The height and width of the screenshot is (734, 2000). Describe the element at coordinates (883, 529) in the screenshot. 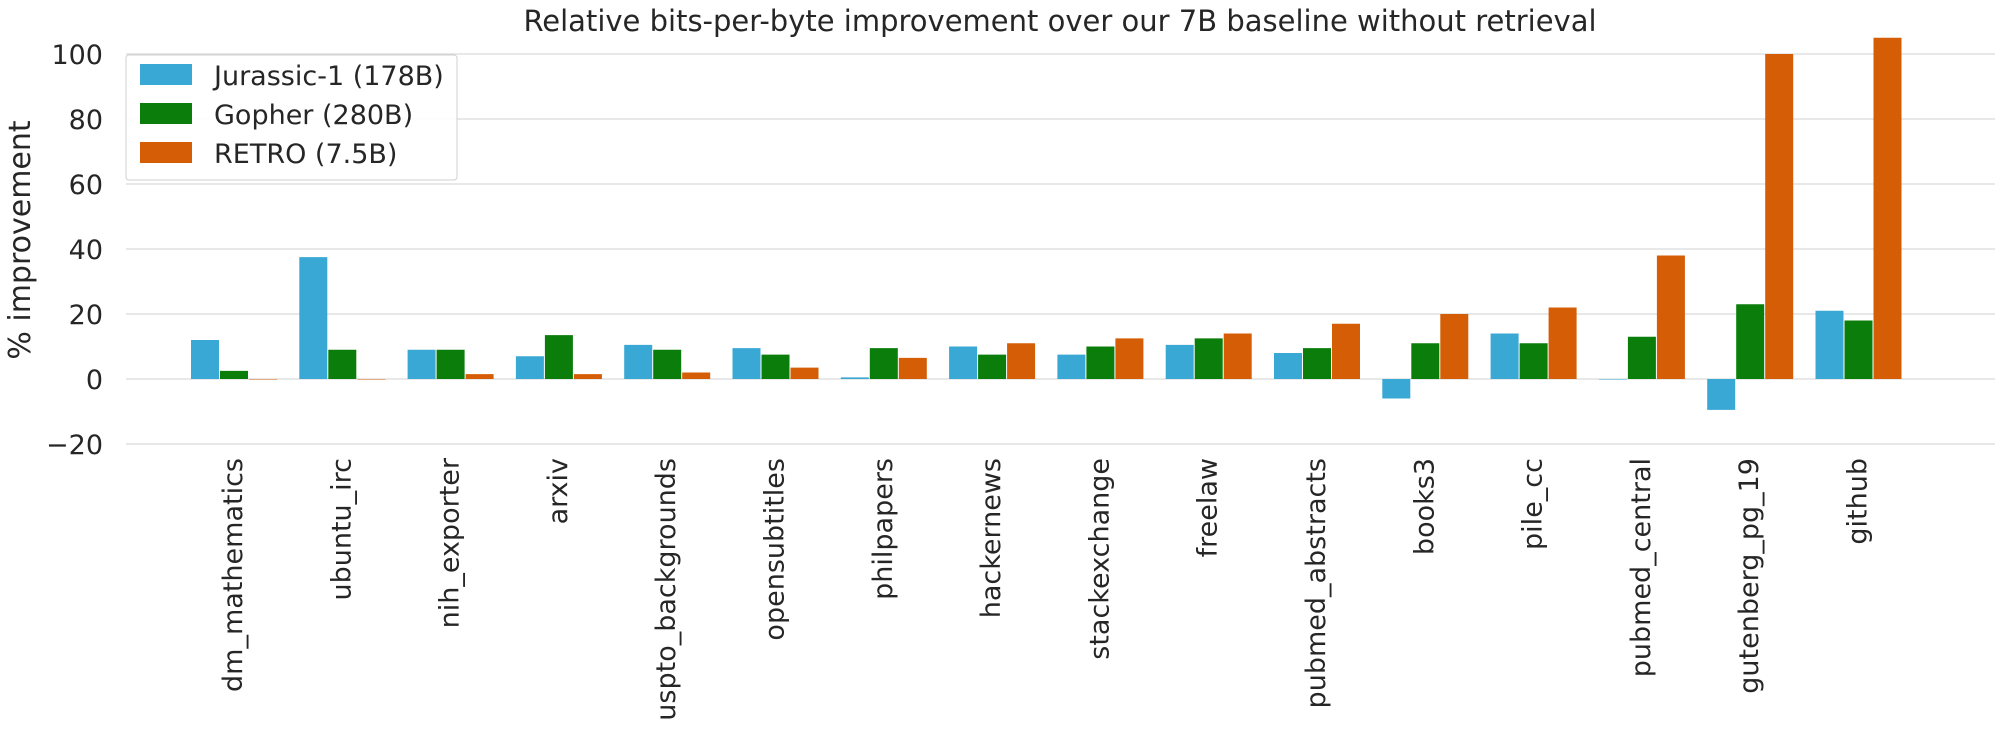

I see `x-tick-label: philpapers` at that location.